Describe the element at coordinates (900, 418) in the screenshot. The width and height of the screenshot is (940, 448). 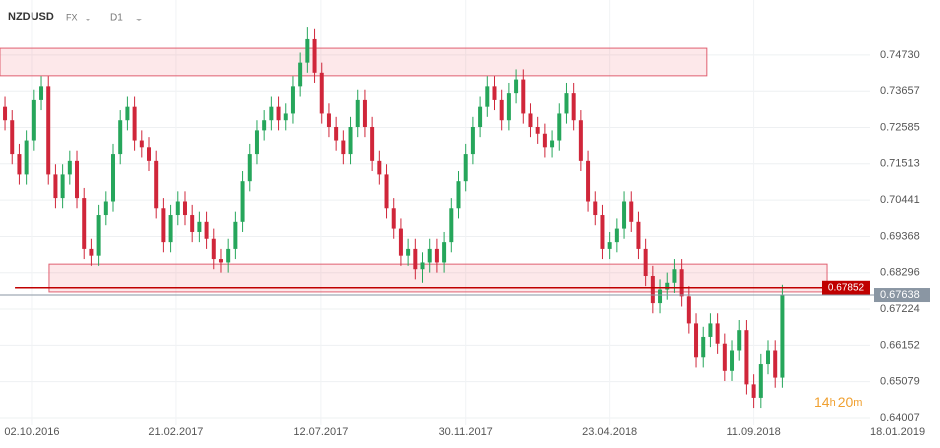
I see `y-tick-label: 0.64007` at that location.